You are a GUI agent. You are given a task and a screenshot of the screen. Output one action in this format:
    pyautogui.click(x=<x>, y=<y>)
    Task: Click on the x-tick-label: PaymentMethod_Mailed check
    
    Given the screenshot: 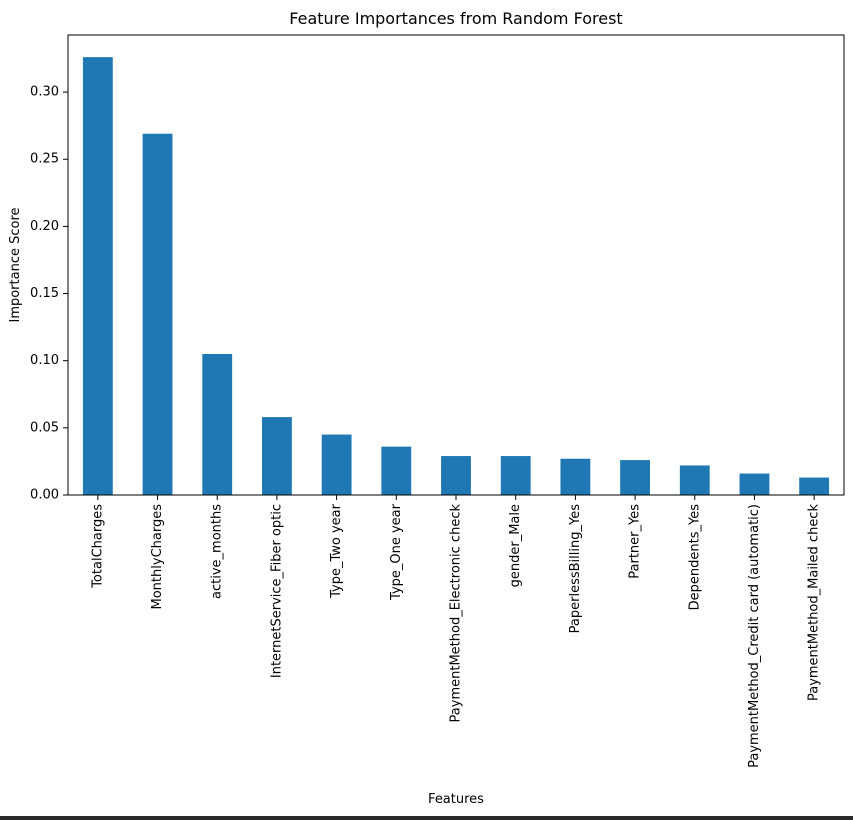 What is the action you would take?
    pyautogui.click(x=814, y=602)
    